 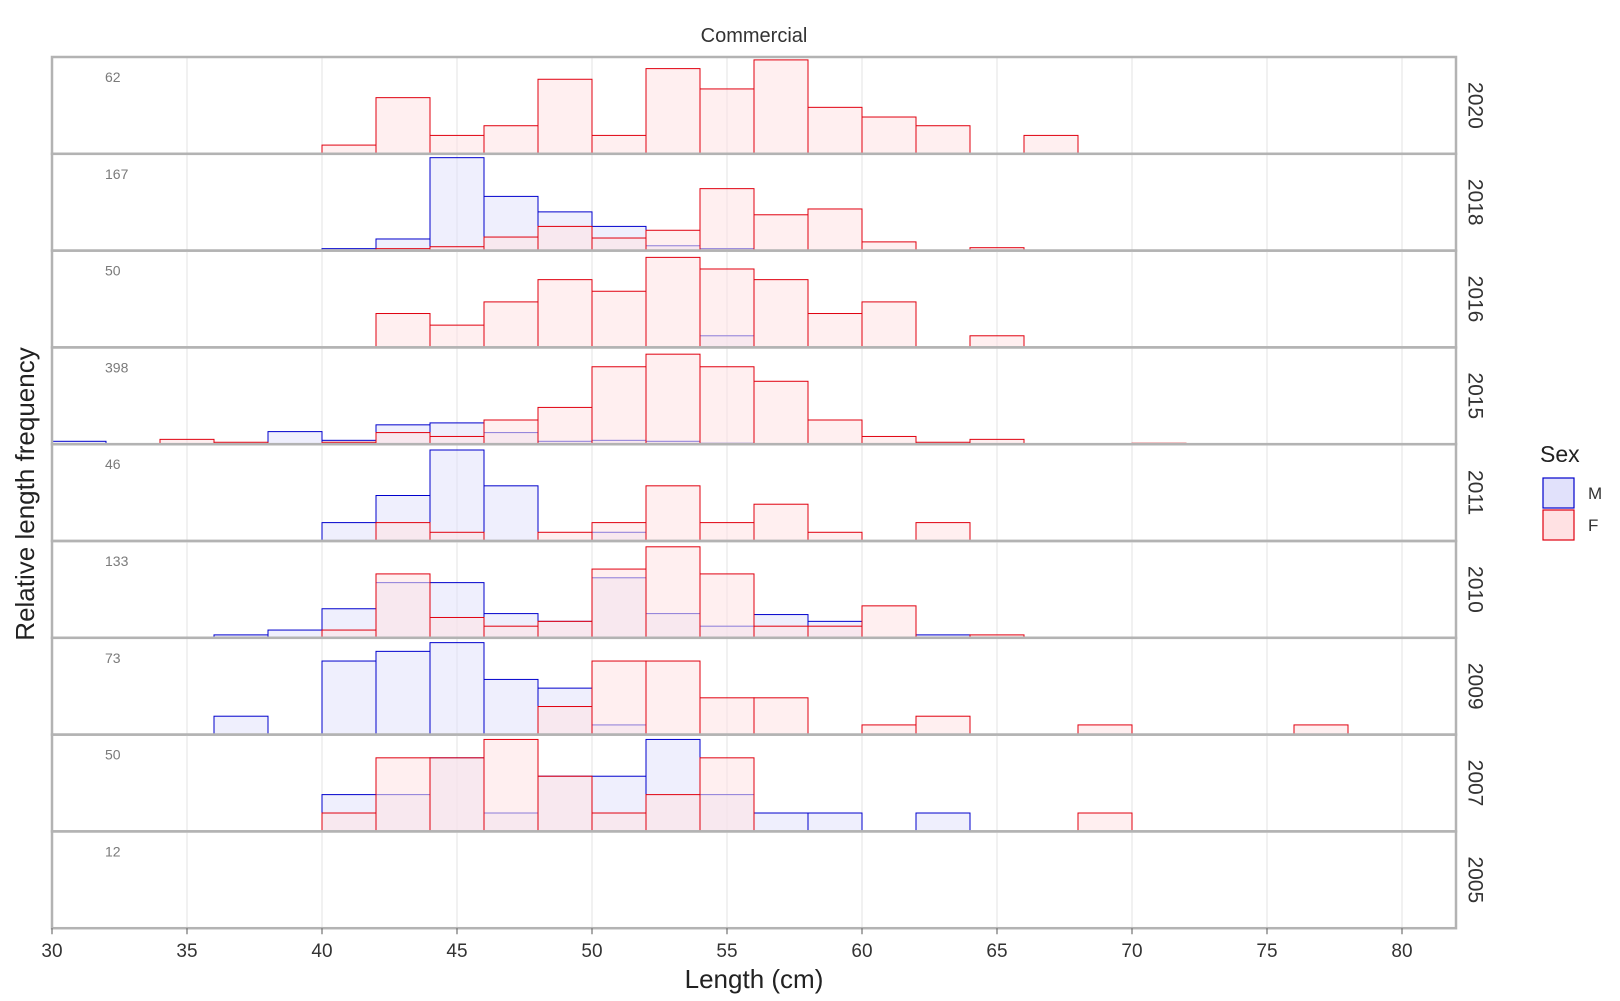 I want to click on strip-label-2018: 2018, so click(x=1475, y=202).